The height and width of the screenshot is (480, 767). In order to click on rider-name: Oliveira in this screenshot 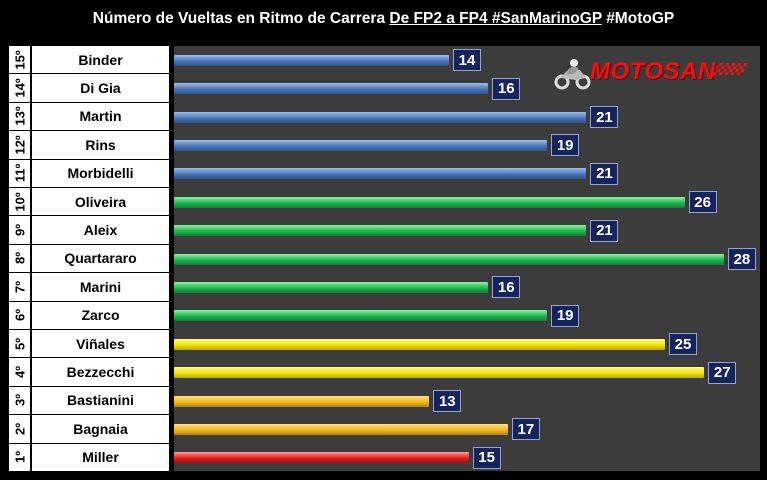, I will do `click(100, 201)`.